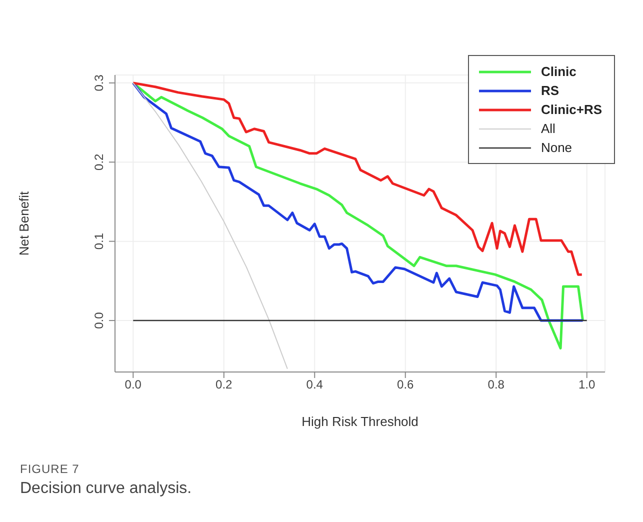 The width and height of the screenshot is (643, 522). Describe the element at coordinates (224, 385) in the screenshot. I see `x-tick-label: 0.2` at that location.